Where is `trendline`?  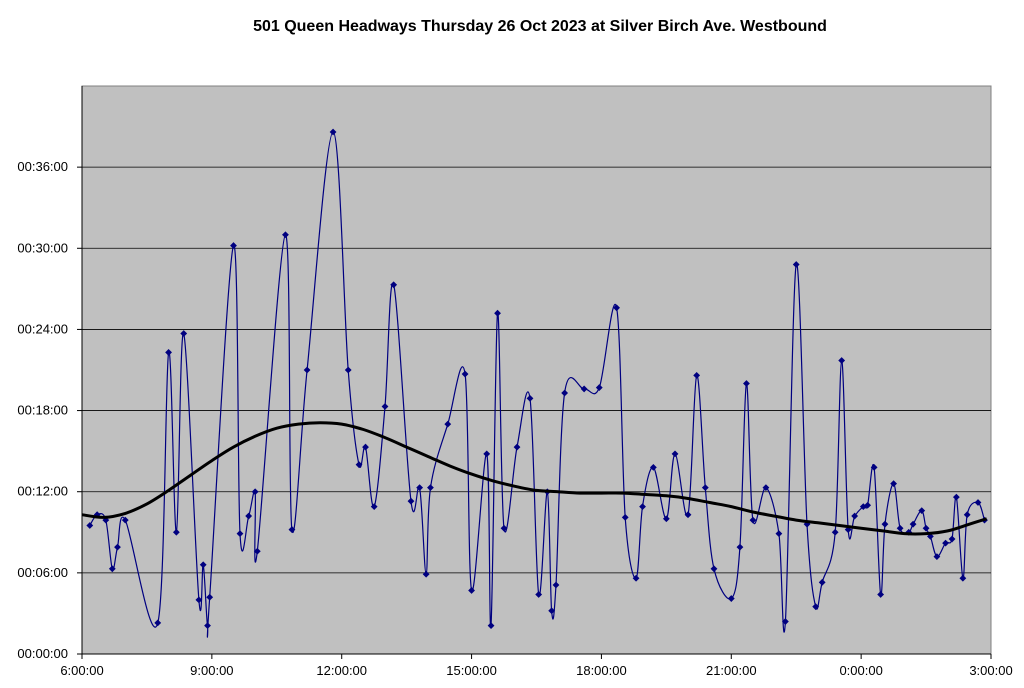 trendline is located at coordinates (534, 478).